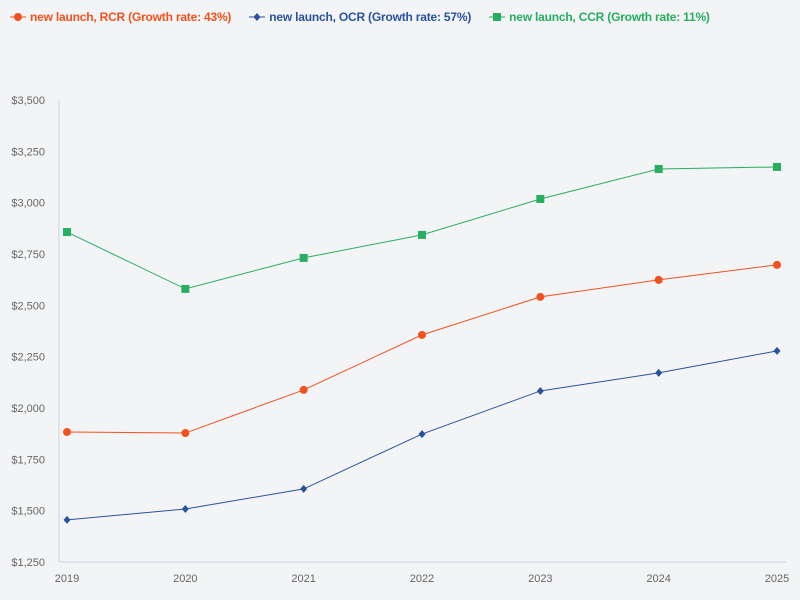  I want to click on x-tick-label: 2021, so click(303, 579).